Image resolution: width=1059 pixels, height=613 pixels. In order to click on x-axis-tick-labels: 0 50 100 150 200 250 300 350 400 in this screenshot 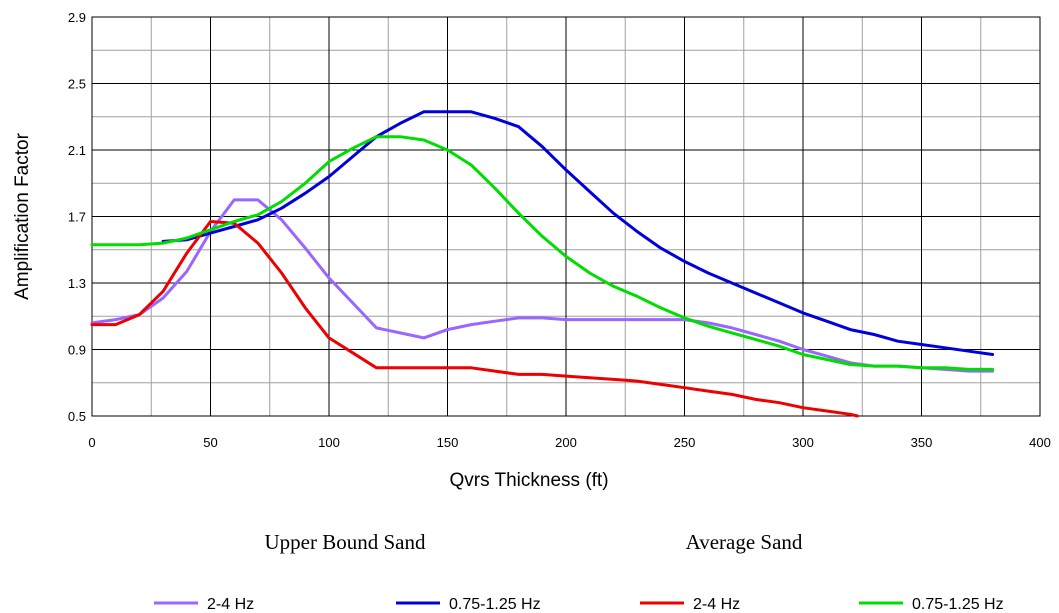, I will do `click(569, 442)`.